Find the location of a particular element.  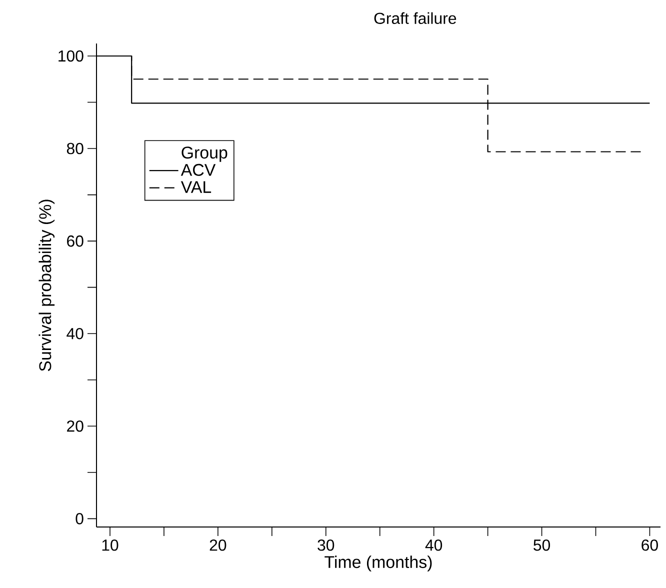

x-tick-label: 20 is located at coordinates (218, 545).